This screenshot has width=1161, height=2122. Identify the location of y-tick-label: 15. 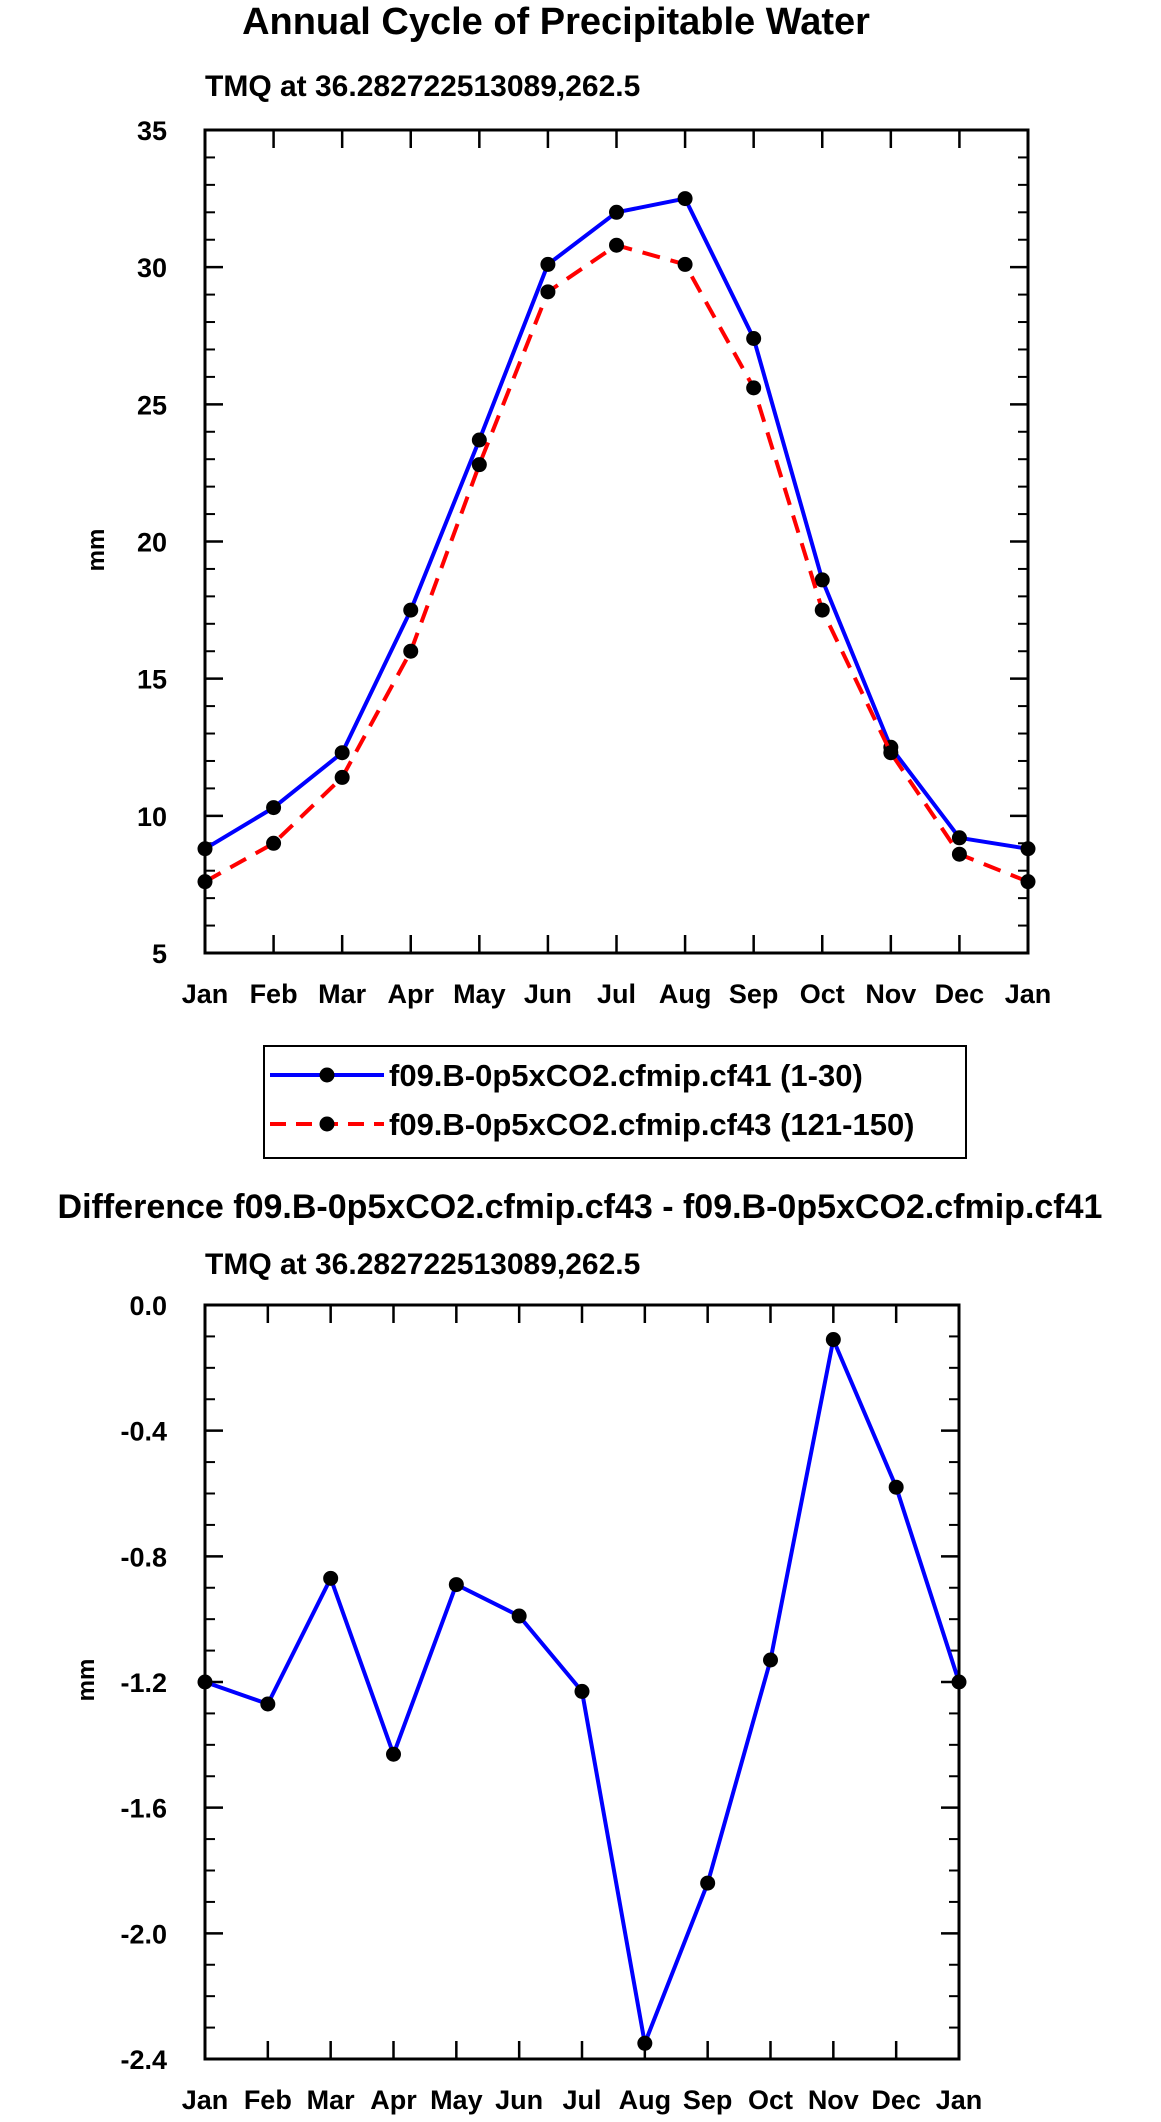
(152, 680).